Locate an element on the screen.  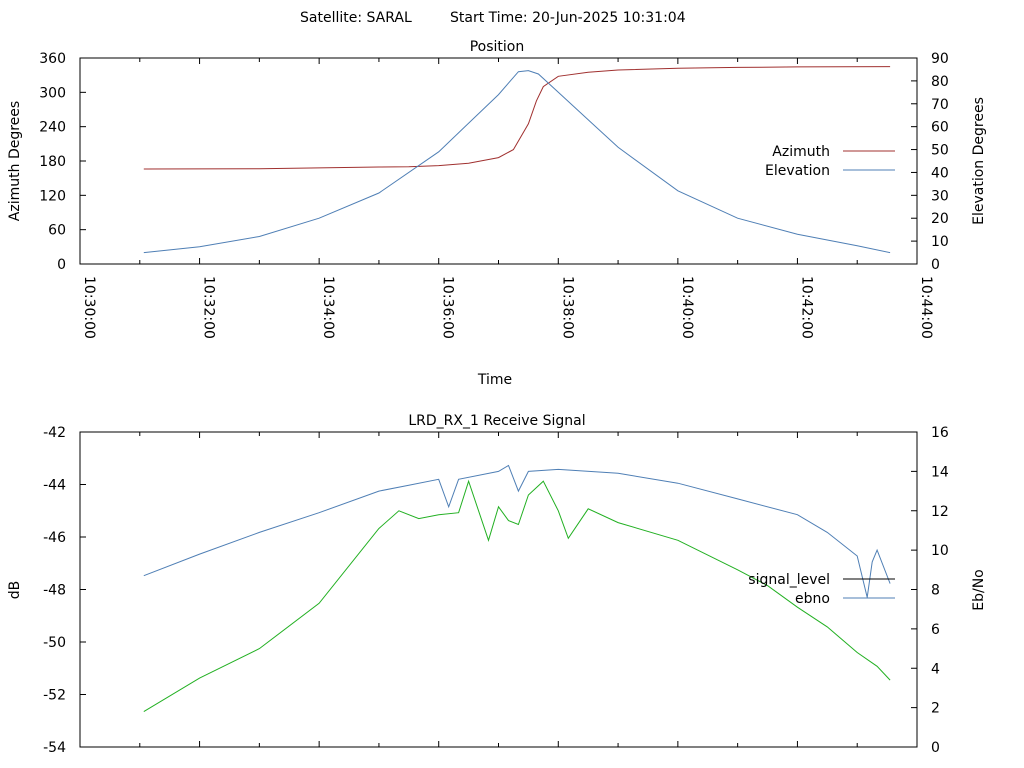
signal-y2-tick-label: 16 is located at coordinates (940, 433).